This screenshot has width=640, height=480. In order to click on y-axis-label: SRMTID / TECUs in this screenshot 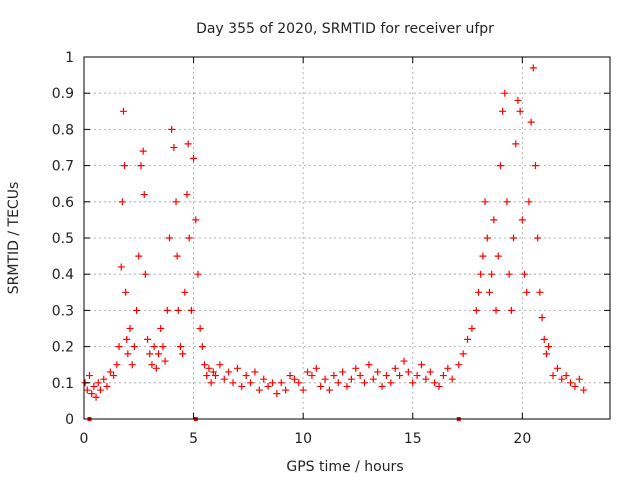, I will do `click(14, 238)`.